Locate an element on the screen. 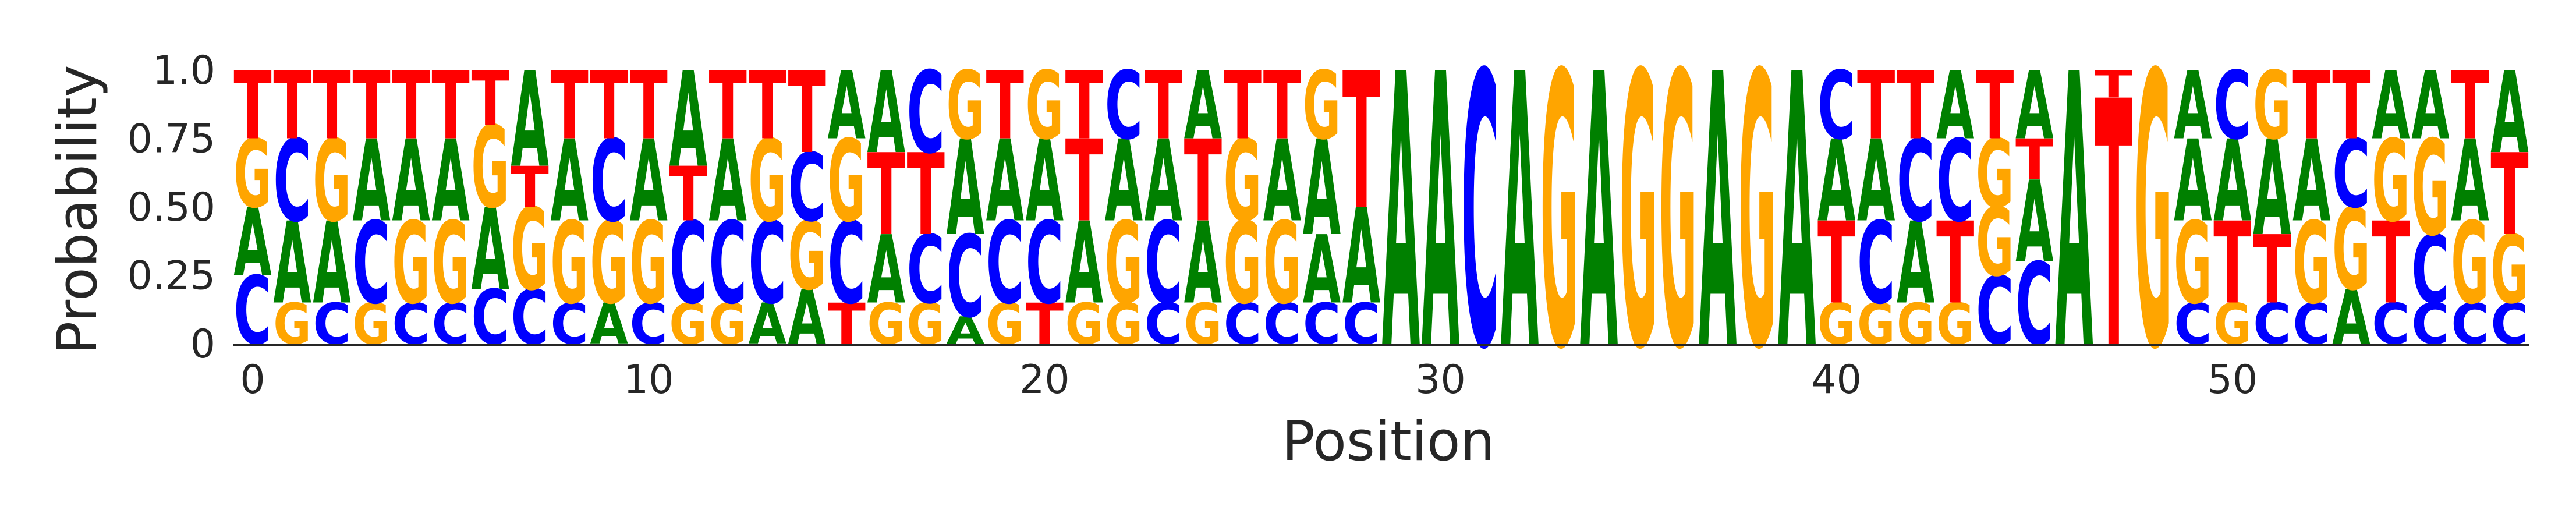 The width and height of the screenshot is (2576, 524). logo-column: TT is located at coordinates (2114, 227).